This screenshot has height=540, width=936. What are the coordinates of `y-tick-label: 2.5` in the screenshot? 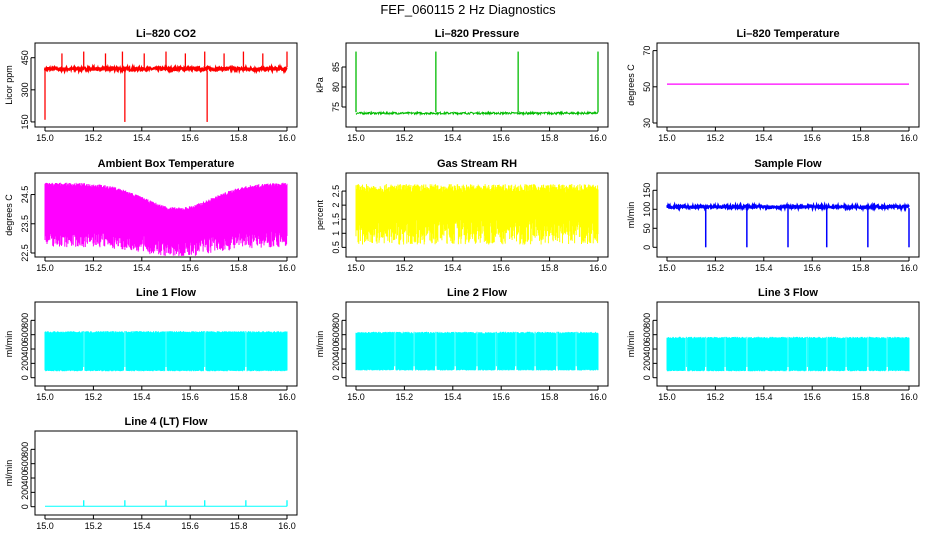 It's located at (336, 191).